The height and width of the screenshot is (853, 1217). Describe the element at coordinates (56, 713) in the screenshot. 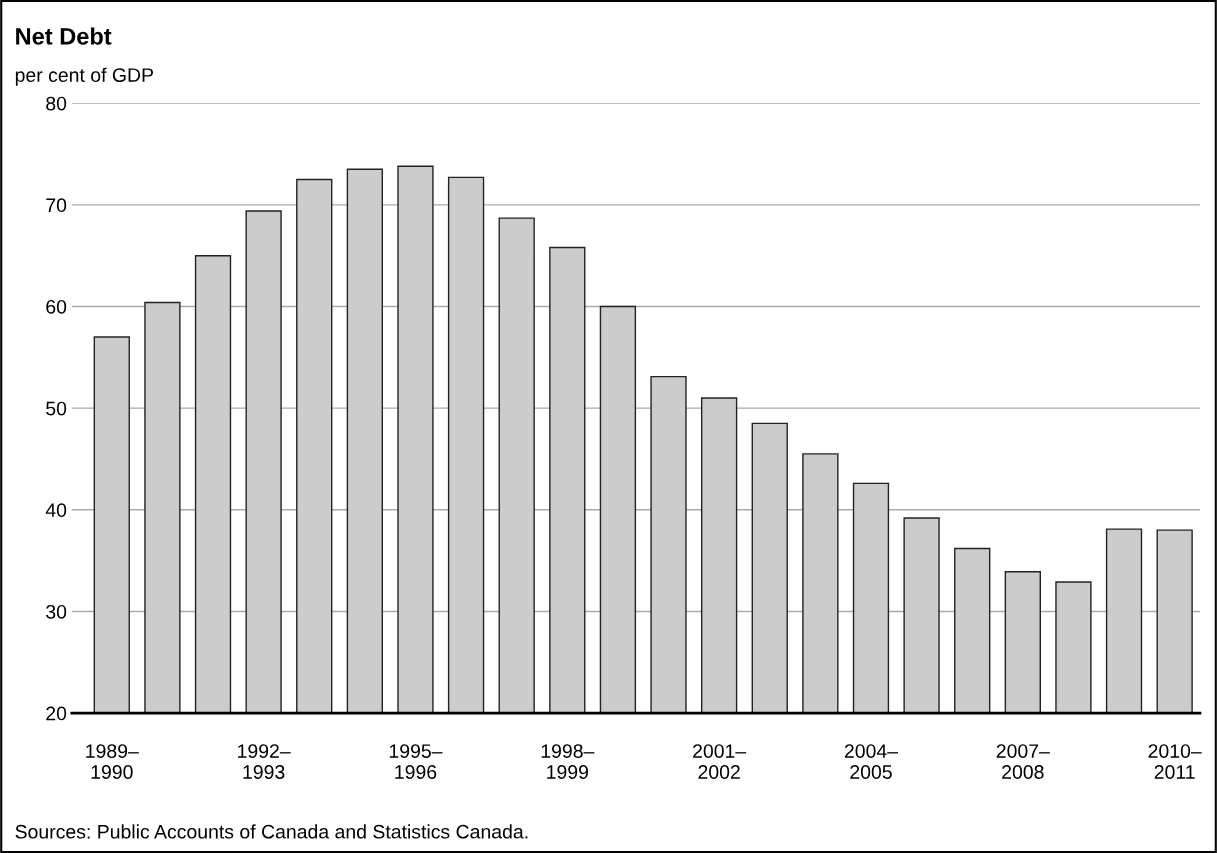

I see `y-tick-label: 20` at that location.